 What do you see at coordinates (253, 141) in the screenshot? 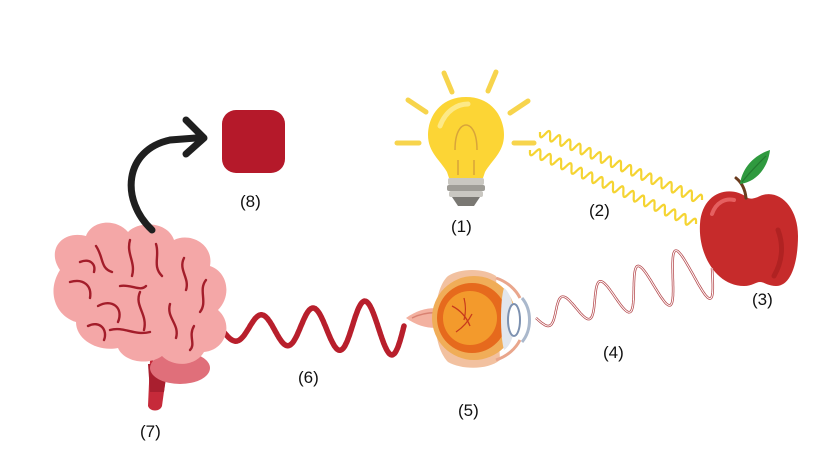
I see `red-square-icon` at bounding box center [253, 141].